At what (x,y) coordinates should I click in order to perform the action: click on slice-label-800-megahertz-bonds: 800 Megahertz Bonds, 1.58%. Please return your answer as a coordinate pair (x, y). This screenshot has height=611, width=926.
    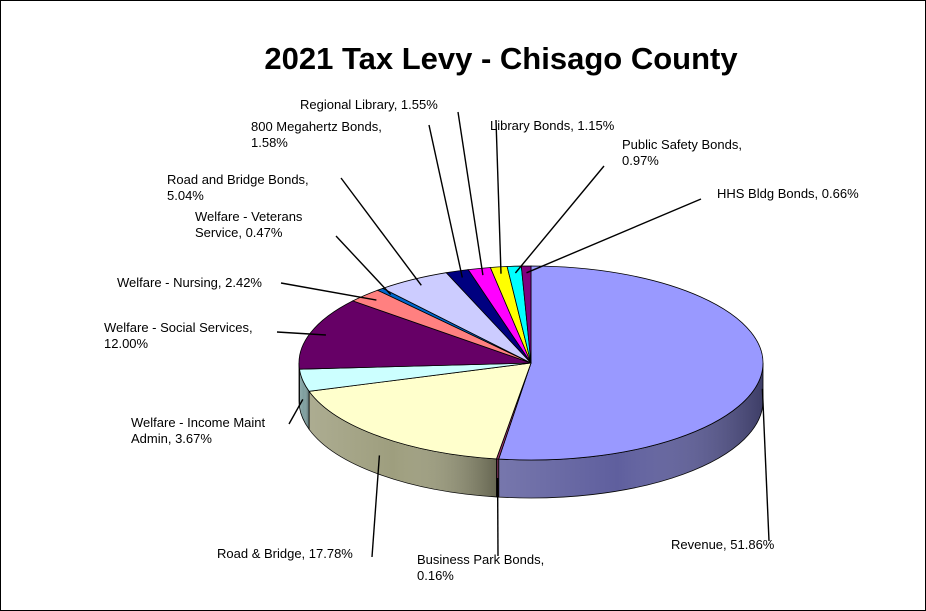
    Looking at the image, I should click on (316, 134).